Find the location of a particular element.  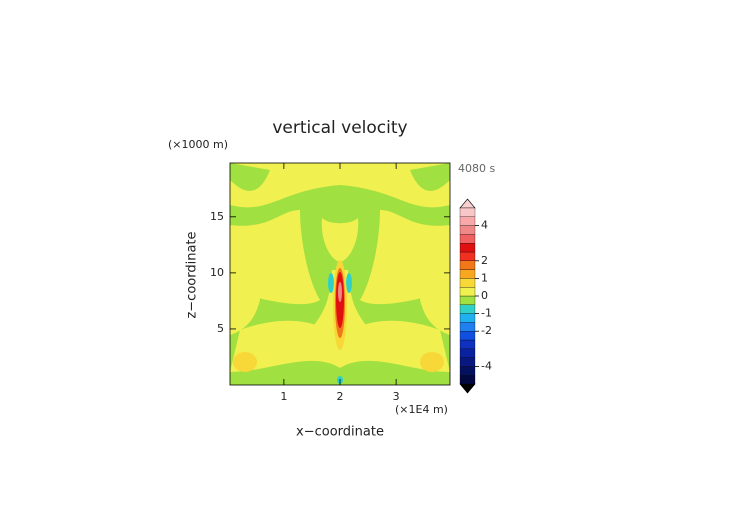

time-label: 4080 s is located at coordinates (476, 168).